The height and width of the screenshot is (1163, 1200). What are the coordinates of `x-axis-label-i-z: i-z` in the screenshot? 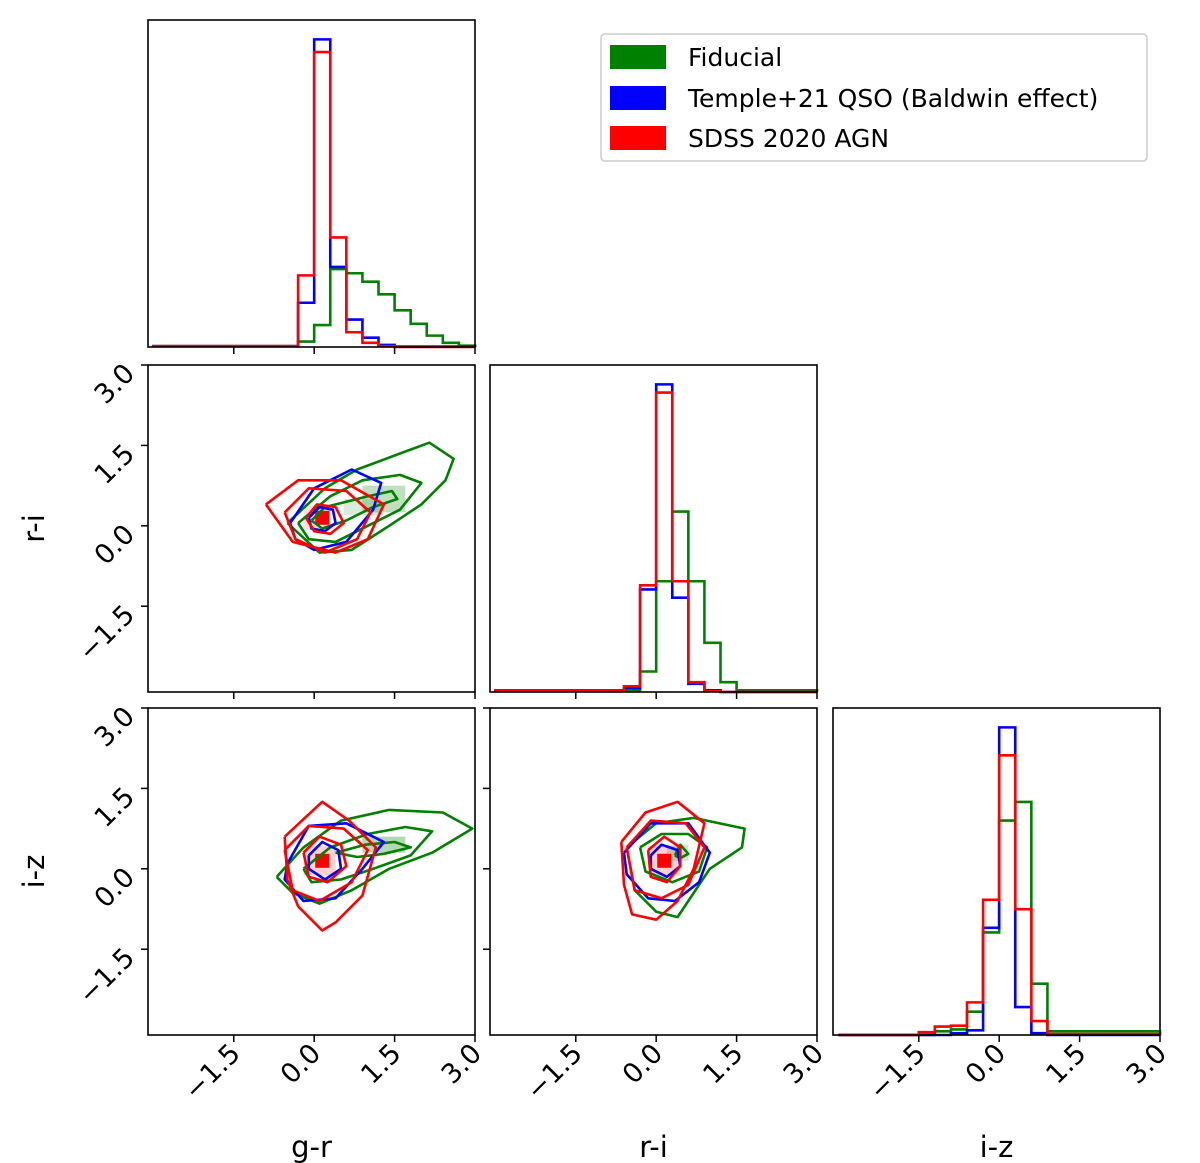 It's located at (997, 1146).